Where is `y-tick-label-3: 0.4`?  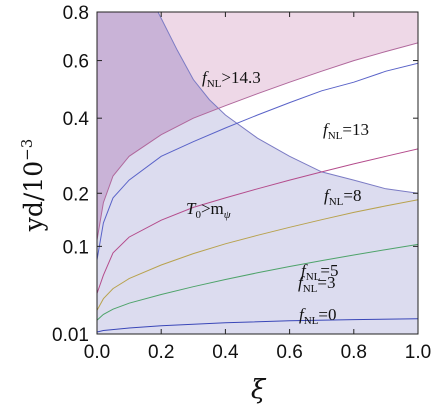
y-tick-label-3: 0.4 is located at coordinates (76, 119).